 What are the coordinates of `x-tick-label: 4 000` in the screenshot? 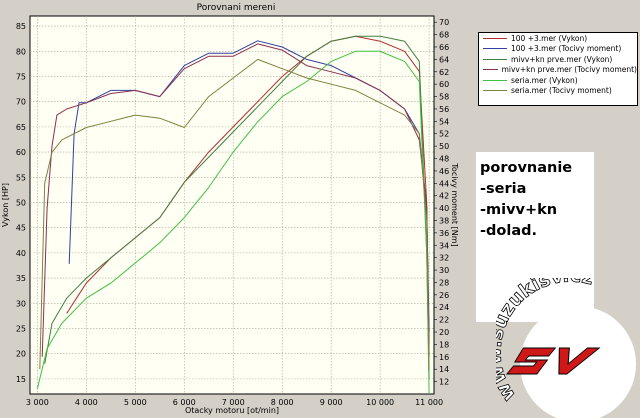 It's located at (86, 402).